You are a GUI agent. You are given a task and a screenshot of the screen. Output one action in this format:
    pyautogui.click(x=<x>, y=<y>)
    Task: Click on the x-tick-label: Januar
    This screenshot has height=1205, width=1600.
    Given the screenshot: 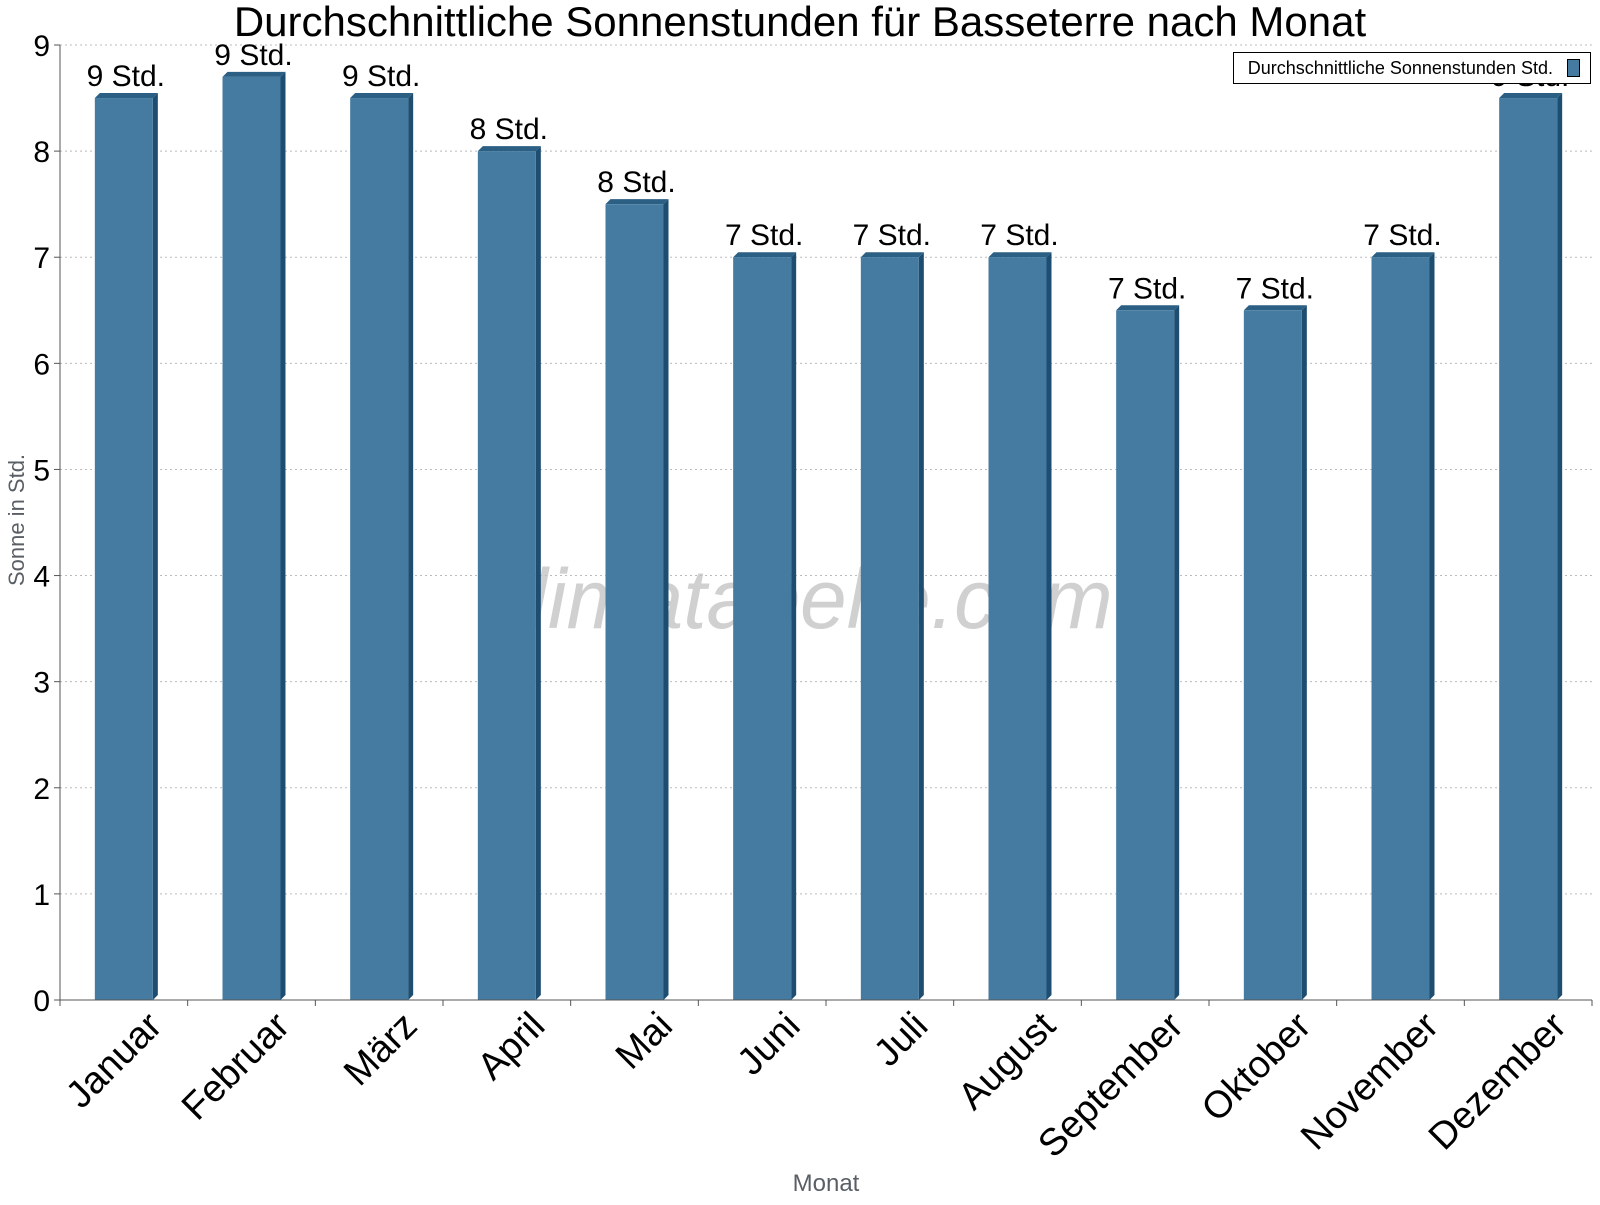 What is the action you would take?
    pyautogui.click(x=114, y=1060)
    